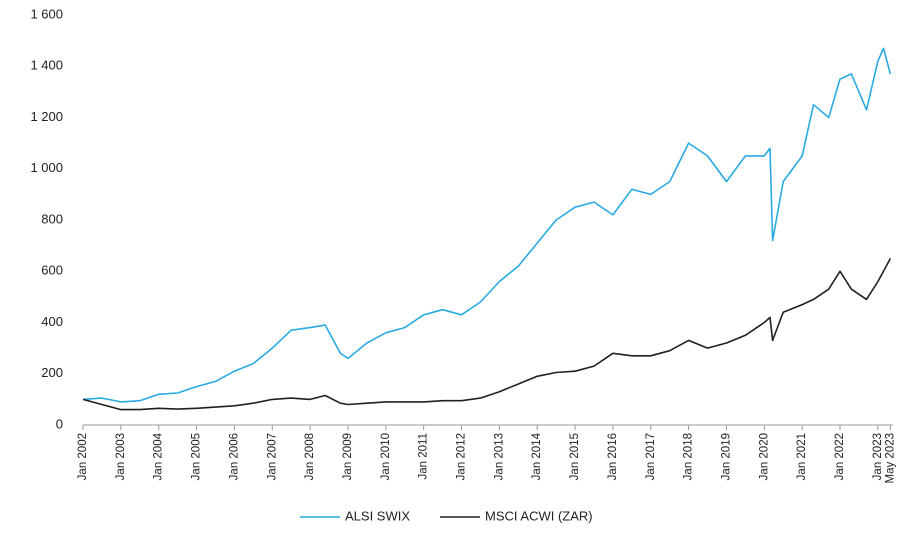  What do you see at coordinates (310, 456) in the screenshot?
I see `x-tick-label: Jan 2008` at bounding box center [310, 456].